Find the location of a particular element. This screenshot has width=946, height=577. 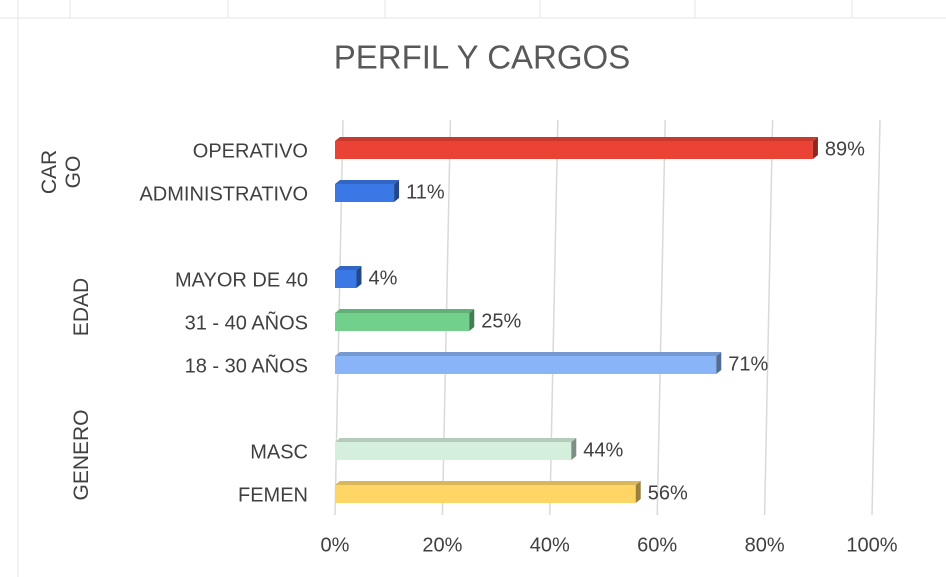

category-label: MAYOR DE 40 is located at coordinates (241, 280).